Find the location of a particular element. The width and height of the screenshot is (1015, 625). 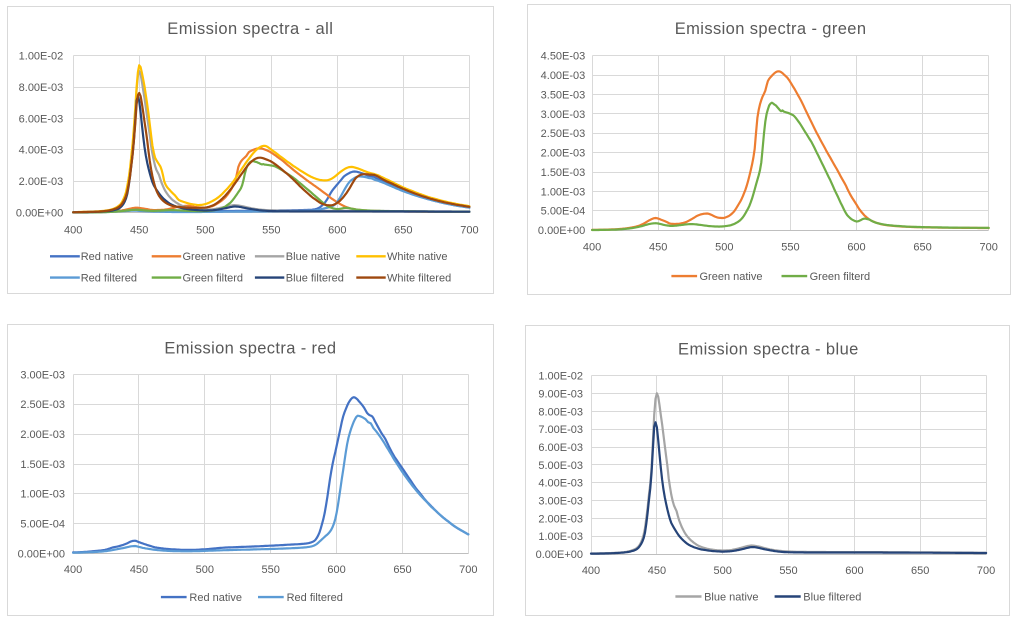

svg-text: White filtered is located at coordinates (419, 279).